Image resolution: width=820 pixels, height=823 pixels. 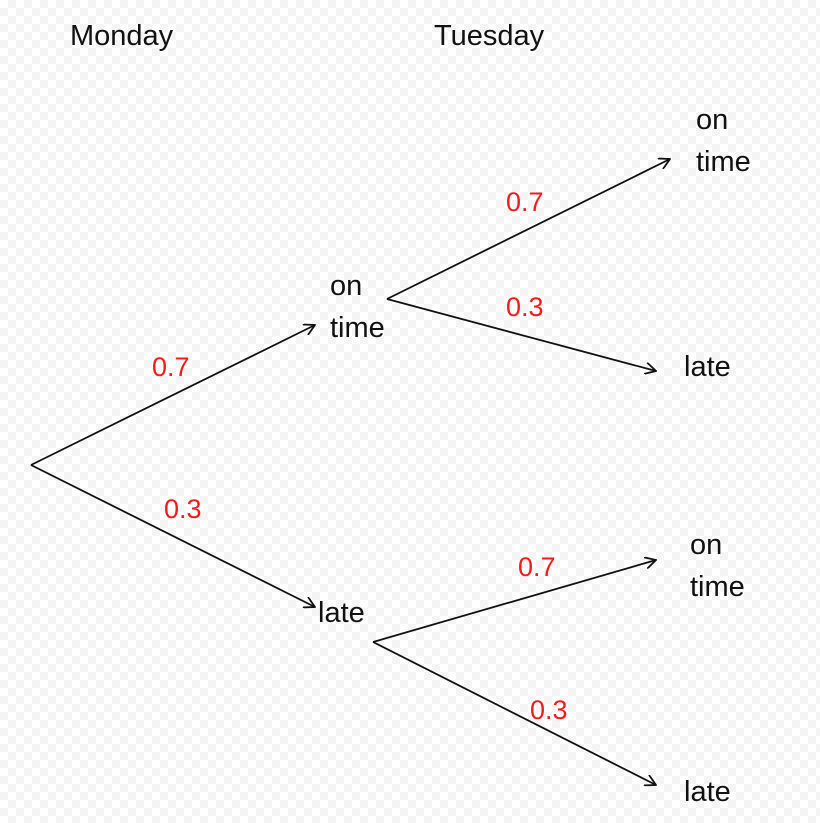 What do you see at coordinates (735, 566) in the screenshot?
I see `node-late-on-time: on time` at bounding box center [735, 566].